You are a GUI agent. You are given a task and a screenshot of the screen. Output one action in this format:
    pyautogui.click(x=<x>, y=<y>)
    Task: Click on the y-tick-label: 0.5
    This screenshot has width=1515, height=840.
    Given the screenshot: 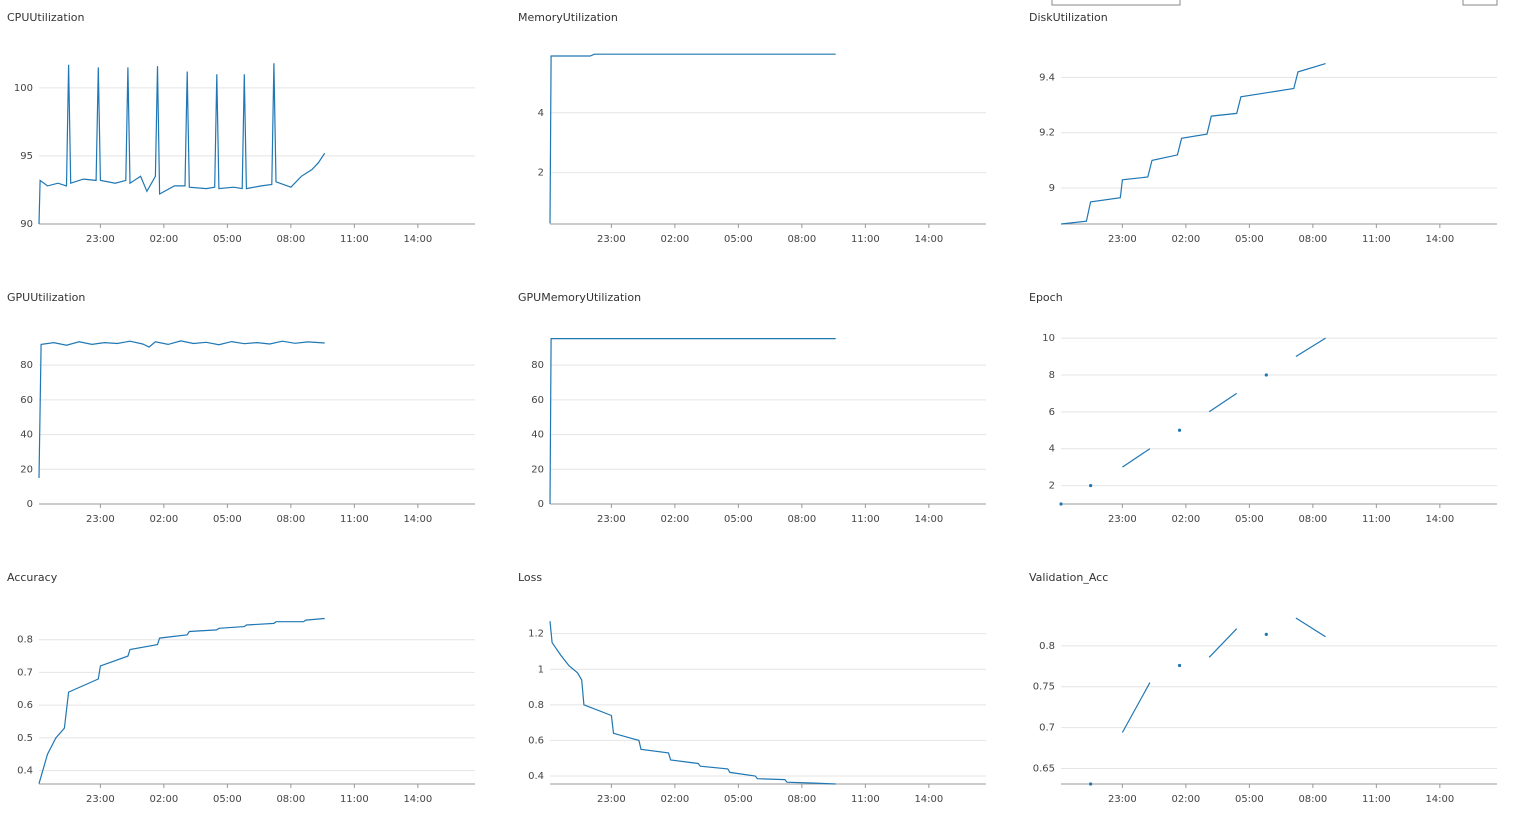 What is the action you would take?
    pyautogui.click(x=25, y=738)
    